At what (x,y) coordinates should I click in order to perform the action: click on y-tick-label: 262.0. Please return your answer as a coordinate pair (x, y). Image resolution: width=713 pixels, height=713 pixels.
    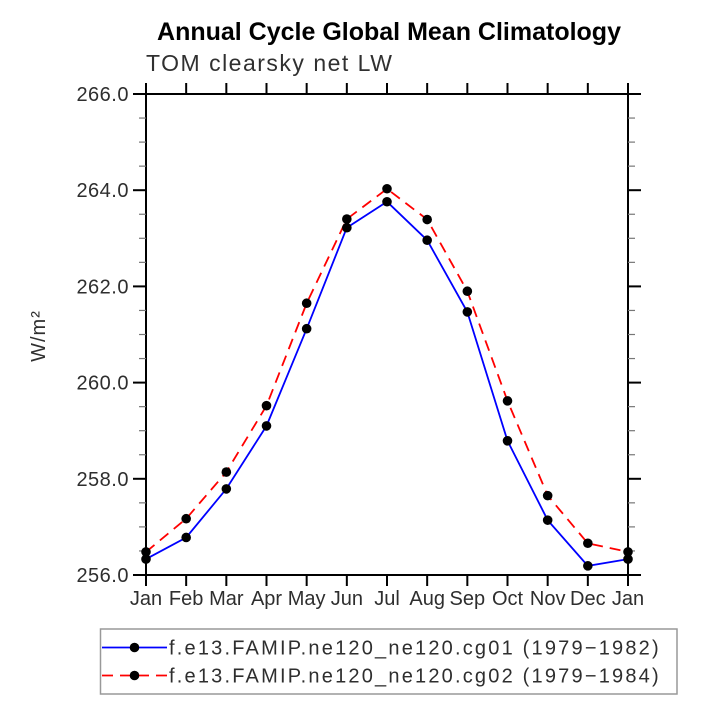
    Looking at the image, I should click on (102, 287).